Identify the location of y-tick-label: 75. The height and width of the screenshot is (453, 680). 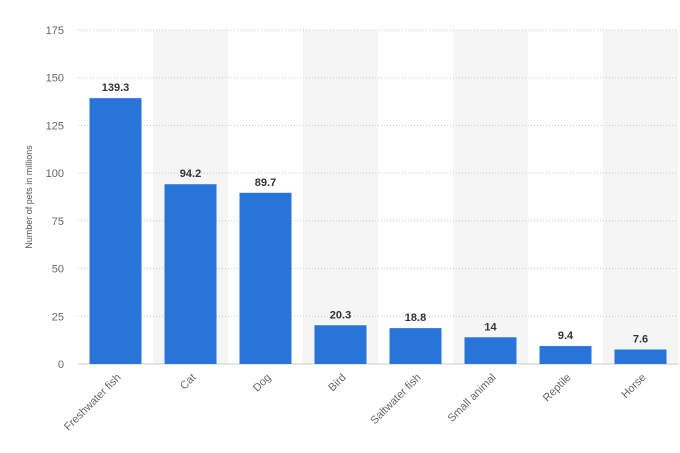
(58, 222).